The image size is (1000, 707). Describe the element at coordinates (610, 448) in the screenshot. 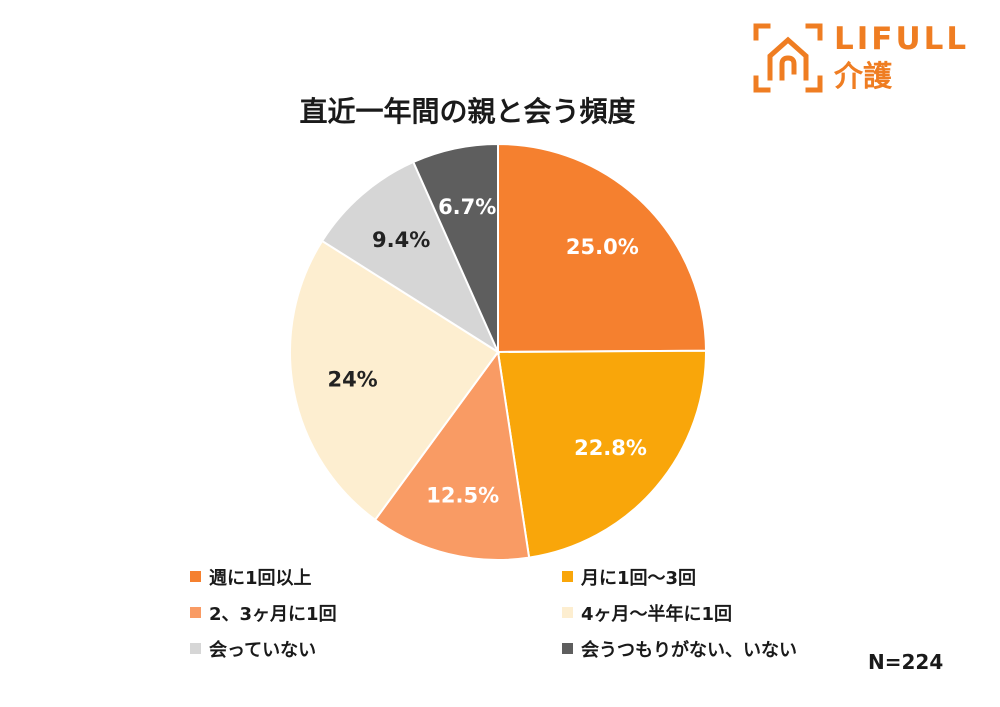

I see `slice-data-label-1: 22.8%` at that location.